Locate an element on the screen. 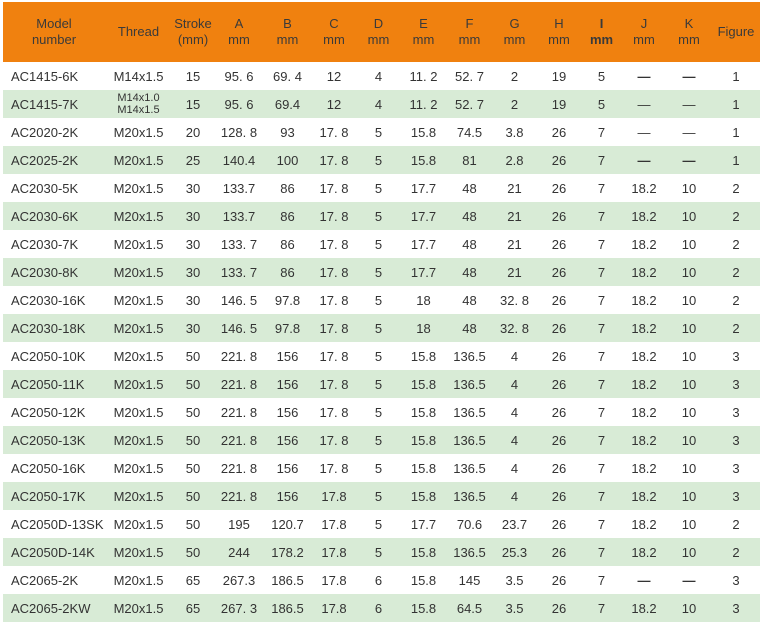  cell-stroke: 65 is located at coordinates (193, 608).